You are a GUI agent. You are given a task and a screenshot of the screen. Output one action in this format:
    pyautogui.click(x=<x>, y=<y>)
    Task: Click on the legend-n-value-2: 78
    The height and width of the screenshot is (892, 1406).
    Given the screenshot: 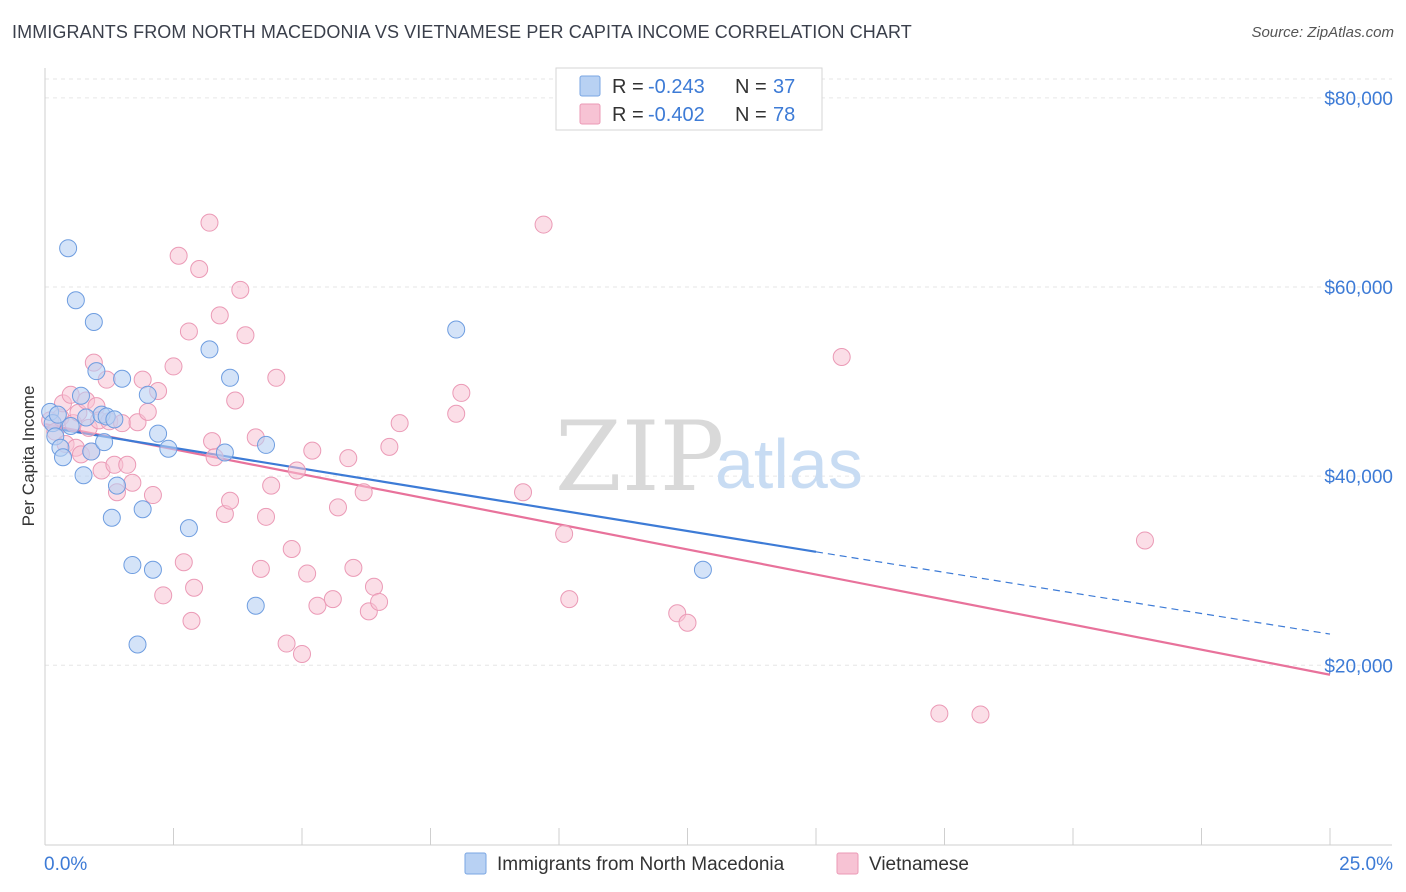 What is the action you would take?
    pyautogui.click(x=784, y=115)
    